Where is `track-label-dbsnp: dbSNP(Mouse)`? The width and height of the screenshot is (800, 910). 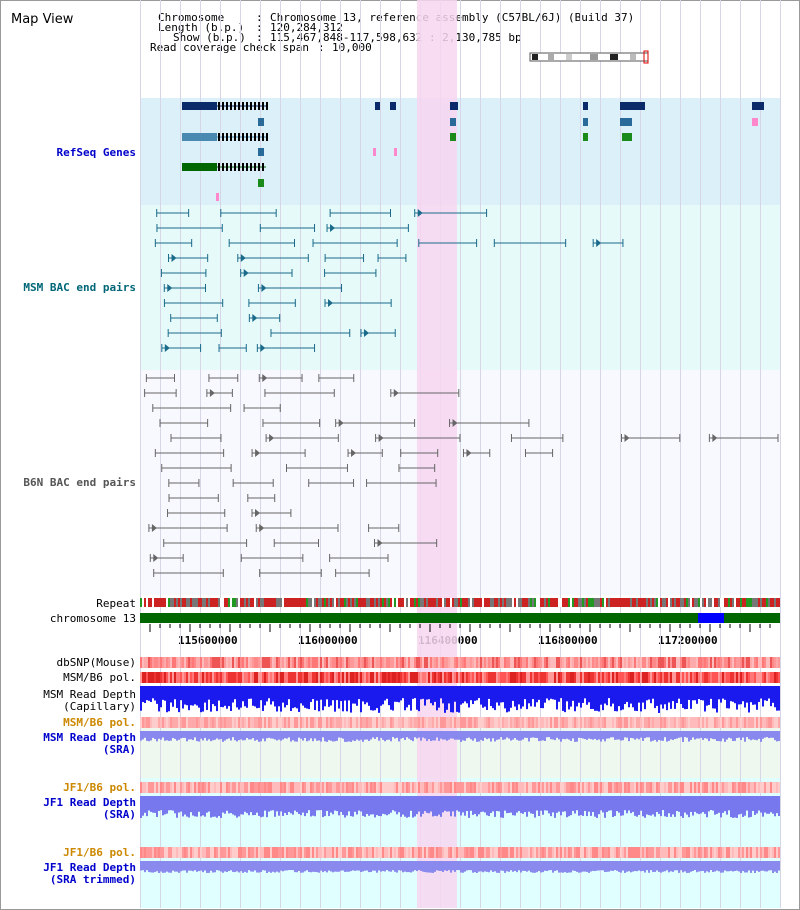
track-label-dbsnp: dbSNP(Mouse) is located at coordinates (96, 662).